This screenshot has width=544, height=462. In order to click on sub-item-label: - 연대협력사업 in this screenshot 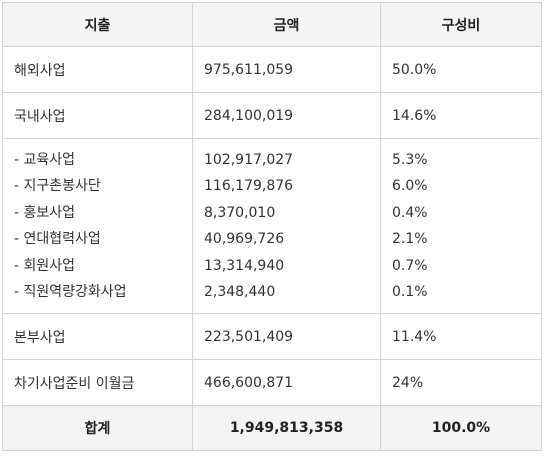, I will do `click(57, 239)`.